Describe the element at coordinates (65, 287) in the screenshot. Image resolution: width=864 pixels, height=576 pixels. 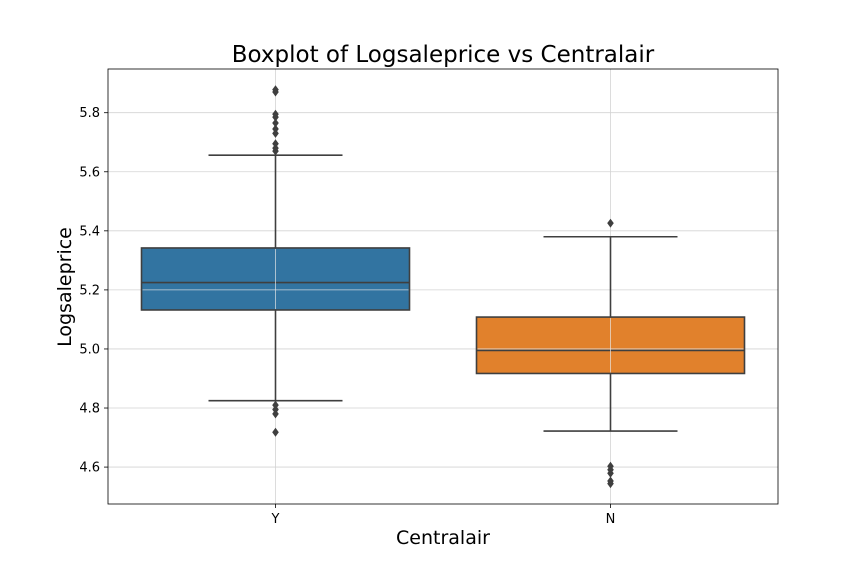
I see `y-axis-label: Logsaleprice` at that location.